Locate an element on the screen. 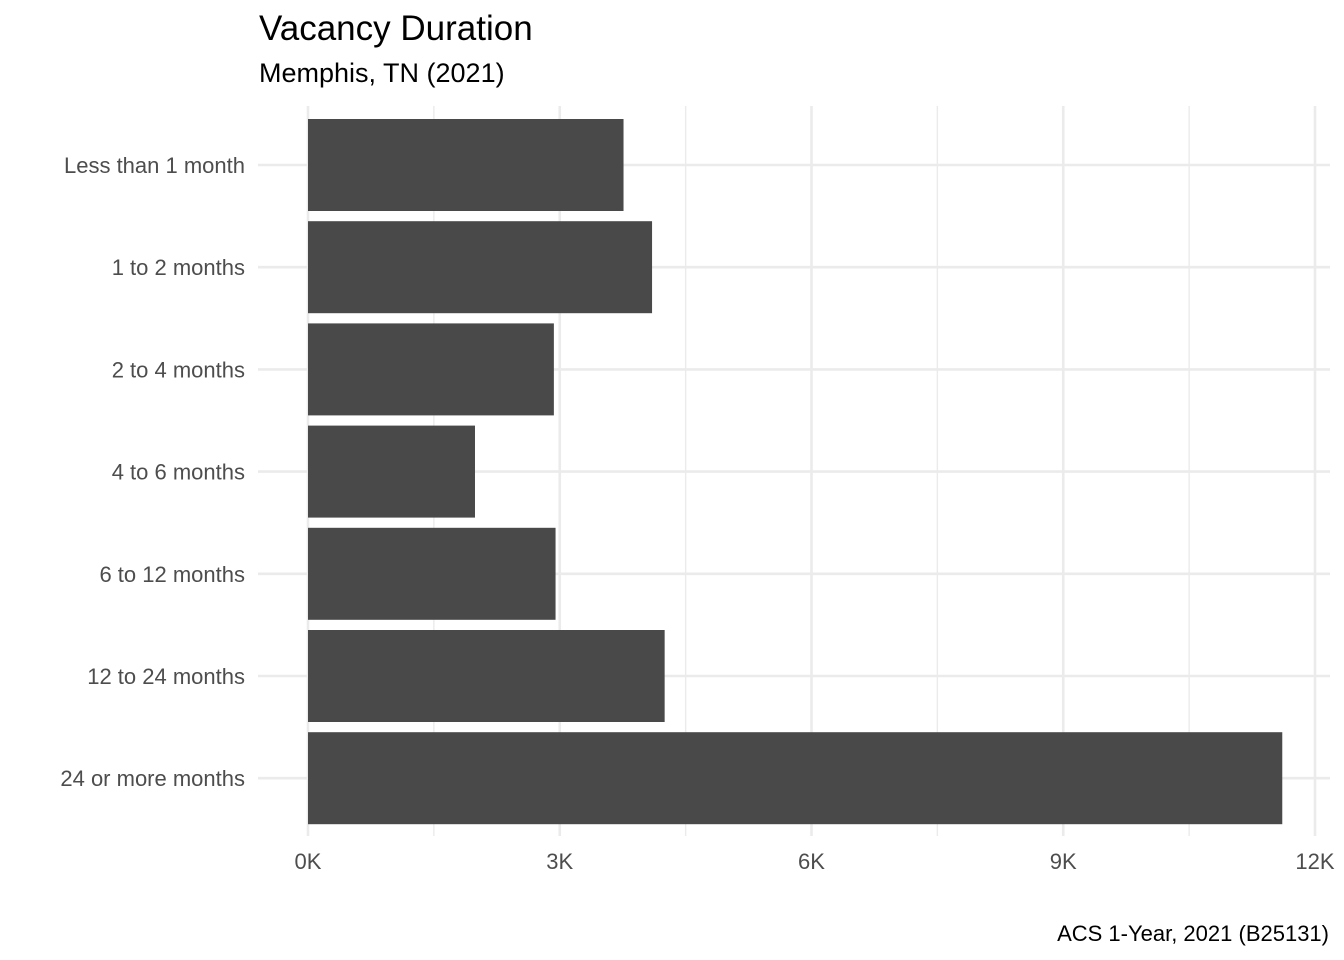  x-tick-label: 6K is located at coordinates (811, 861).